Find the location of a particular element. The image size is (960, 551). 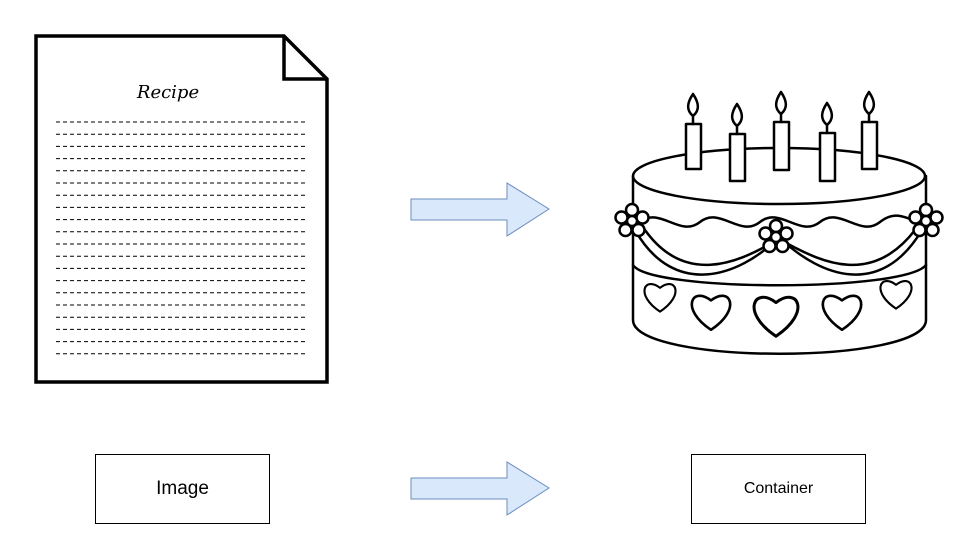

image-box: Image is located at coordinates (182, 489).